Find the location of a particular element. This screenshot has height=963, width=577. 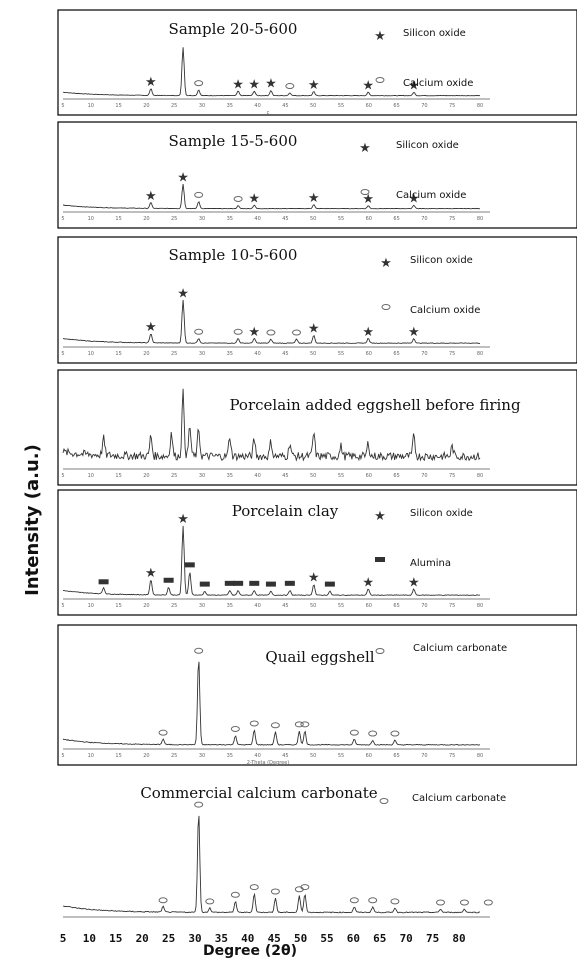

x-tick-label: 10 is located at coordinates (89, 938).